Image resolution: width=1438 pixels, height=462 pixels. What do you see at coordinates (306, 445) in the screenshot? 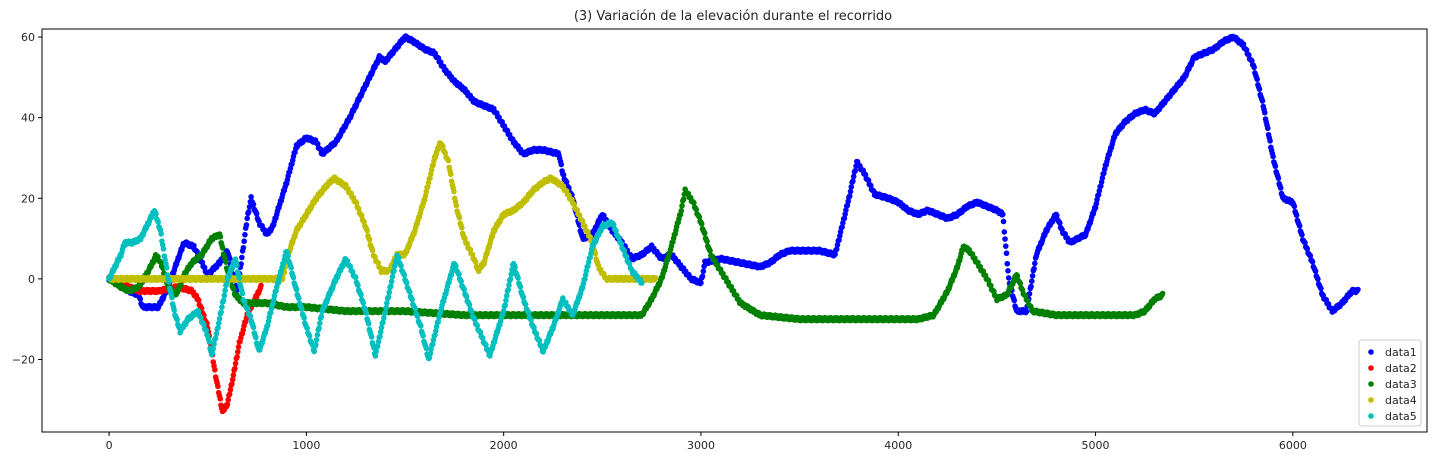
I see `x-tick-label: 1000` at bounding box center [306, 445].